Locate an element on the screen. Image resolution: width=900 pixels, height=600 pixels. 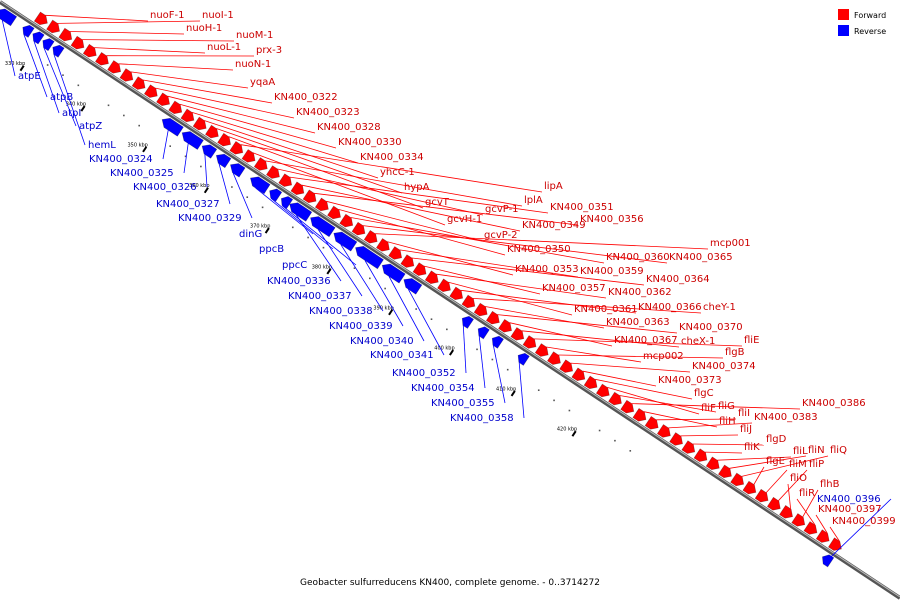
gene-arrow-flgc is located at coordinates (590, 382).